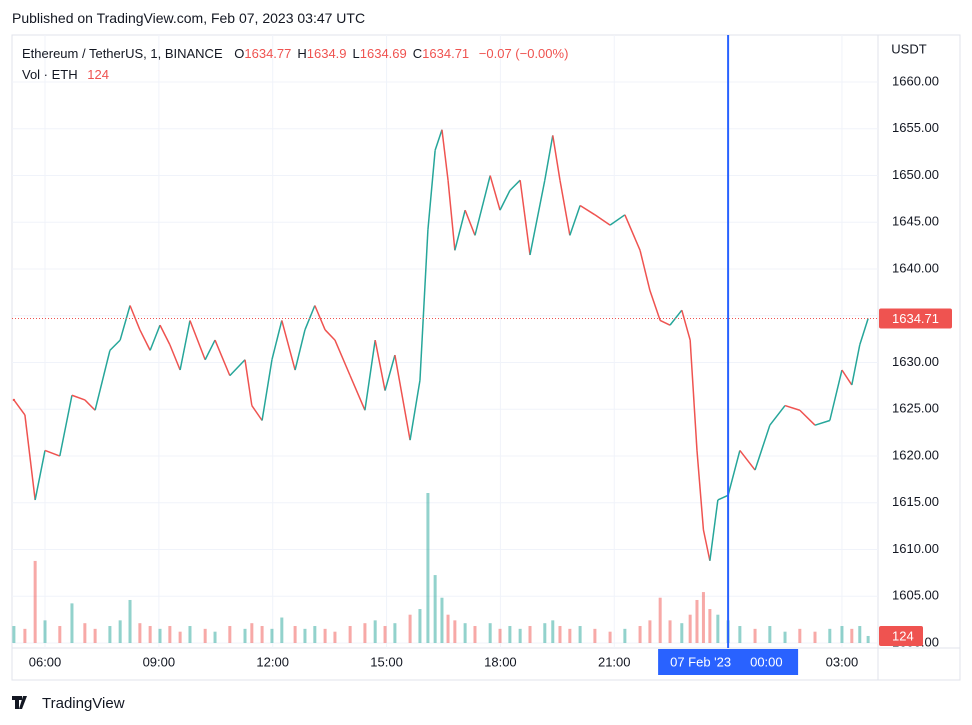 The width and height of the screenshot is (972, 725). I want to click on volume-tag-label: 124, so click(903, 635).